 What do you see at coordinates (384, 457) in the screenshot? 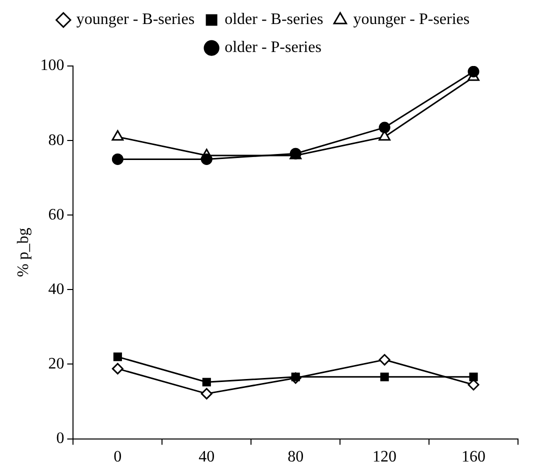
I see `x-tick-label: 120` at bounding box center [384, 457].